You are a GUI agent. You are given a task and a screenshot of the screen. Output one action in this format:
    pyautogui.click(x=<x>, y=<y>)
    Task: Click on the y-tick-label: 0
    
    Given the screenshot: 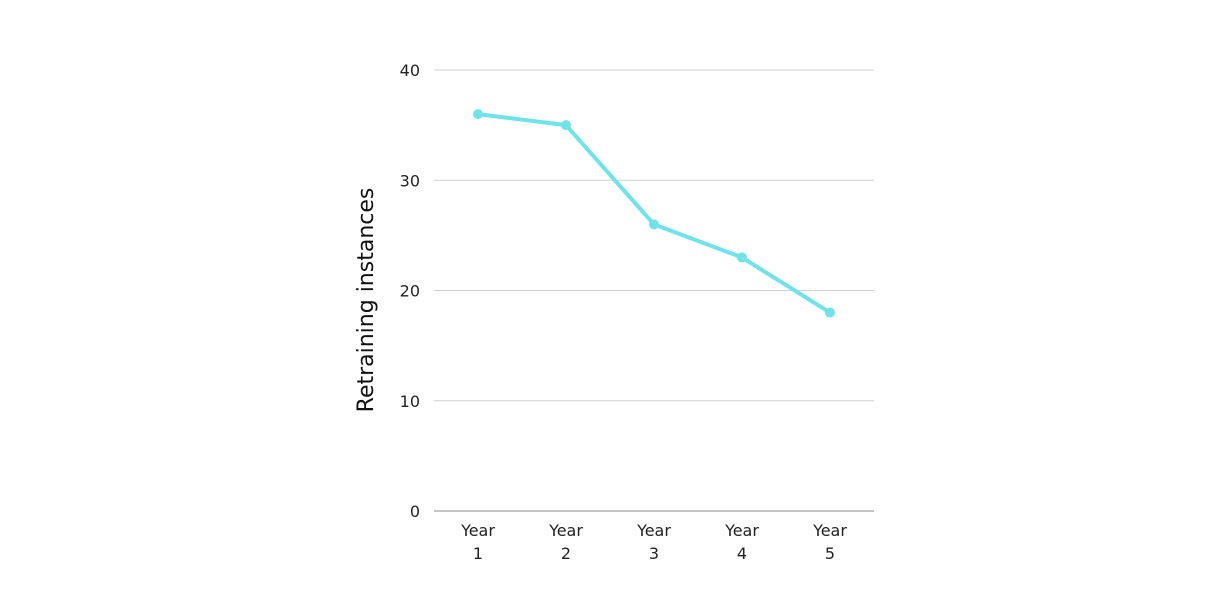 What is the action you would take?
    pyautogui.click(x=415, y=511)
    